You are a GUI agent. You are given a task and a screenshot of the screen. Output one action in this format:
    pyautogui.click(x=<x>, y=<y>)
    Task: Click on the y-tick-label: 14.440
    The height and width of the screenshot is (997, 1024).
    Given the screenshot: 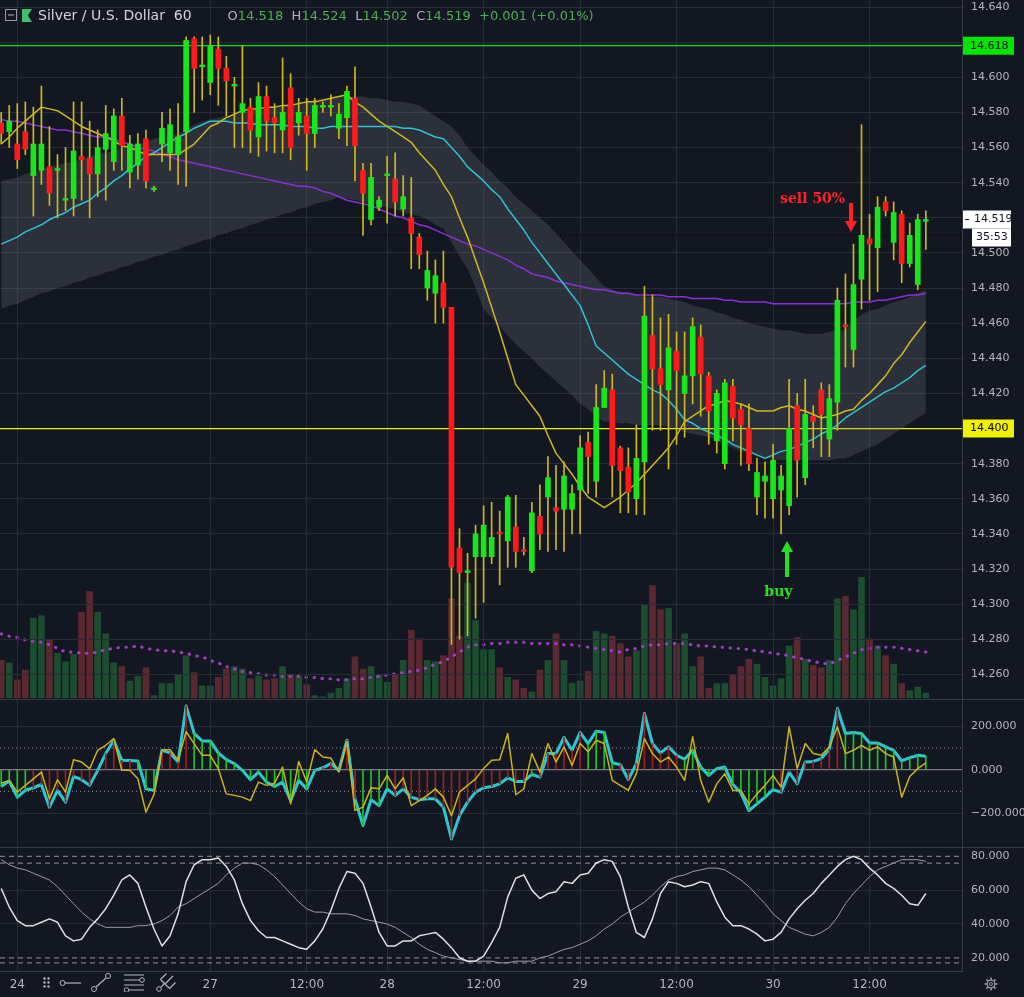 What is the action you would take?
    pyautogui.click(x=990, y=358)
    